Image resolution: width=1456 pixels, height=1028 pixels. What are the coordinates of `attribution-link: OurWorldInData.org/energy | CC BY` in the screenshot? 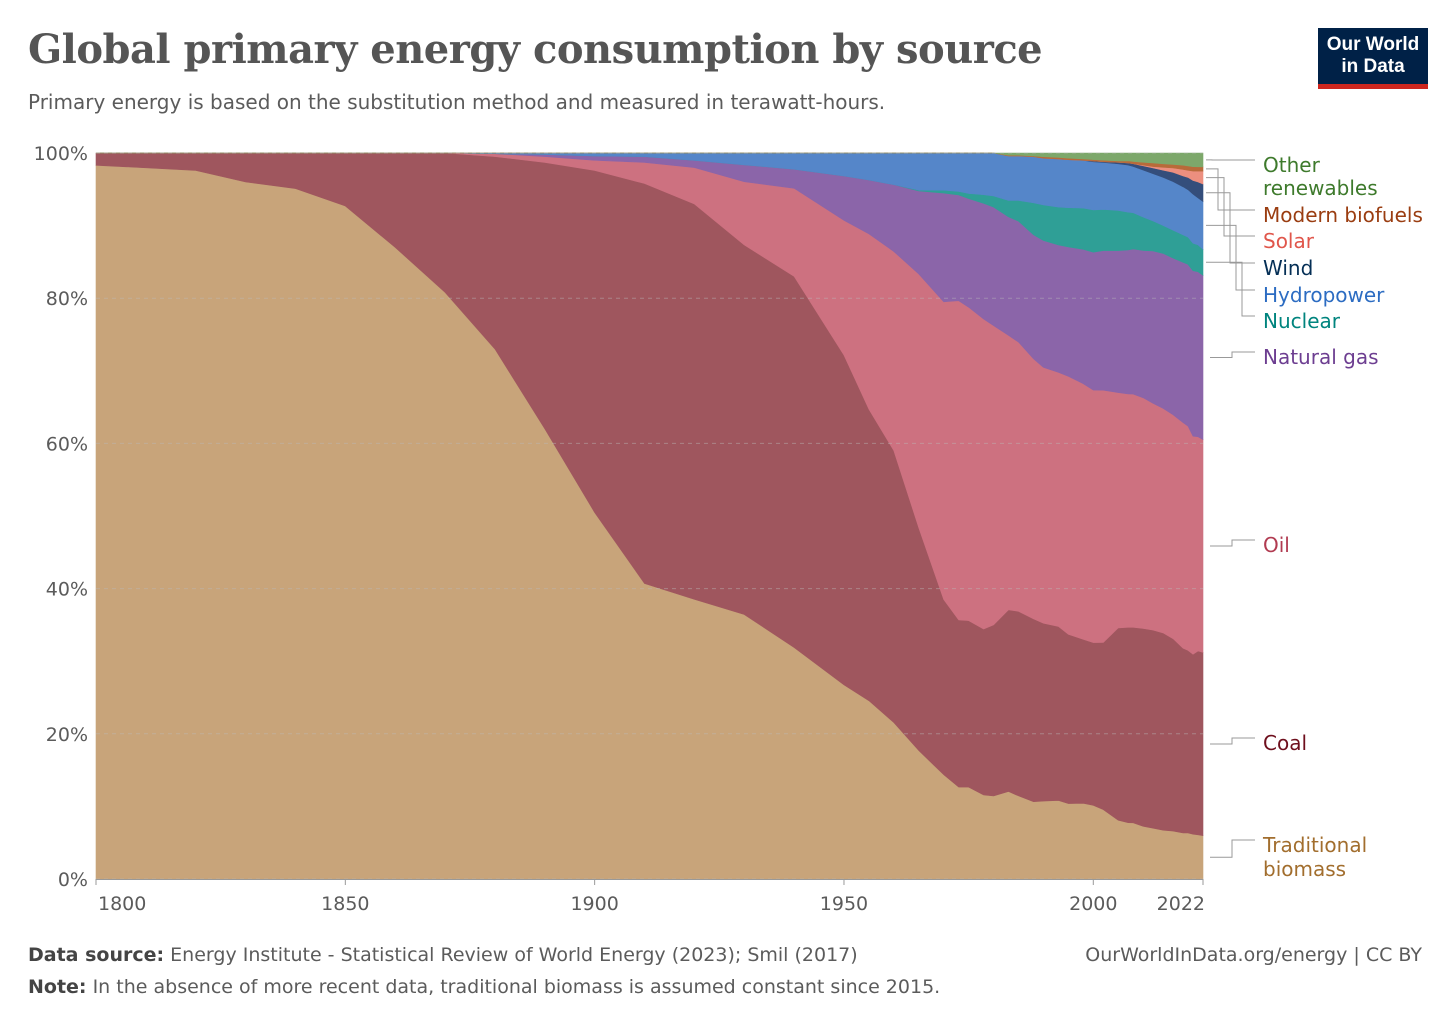 It's located at (1253, 955).